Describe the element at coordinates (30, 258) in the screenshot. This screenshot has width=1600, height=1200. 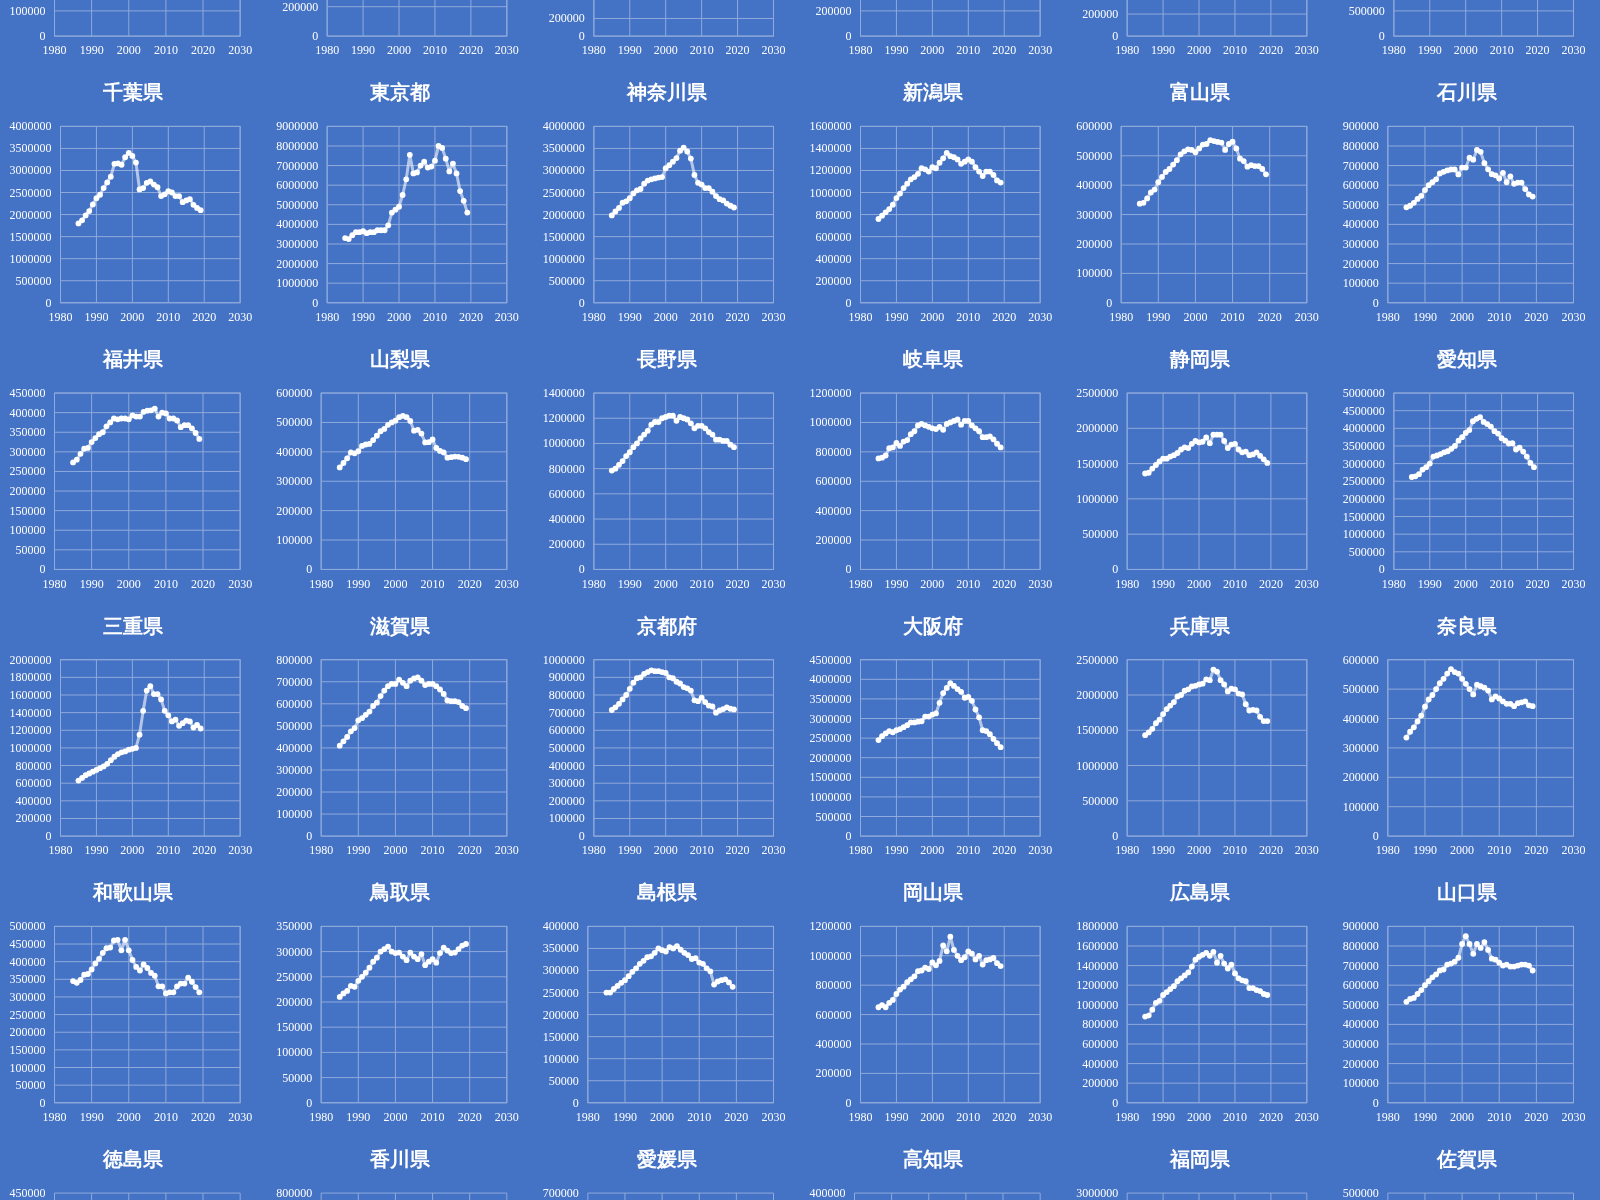
I see `y-tick-label: 1000000` at that location.